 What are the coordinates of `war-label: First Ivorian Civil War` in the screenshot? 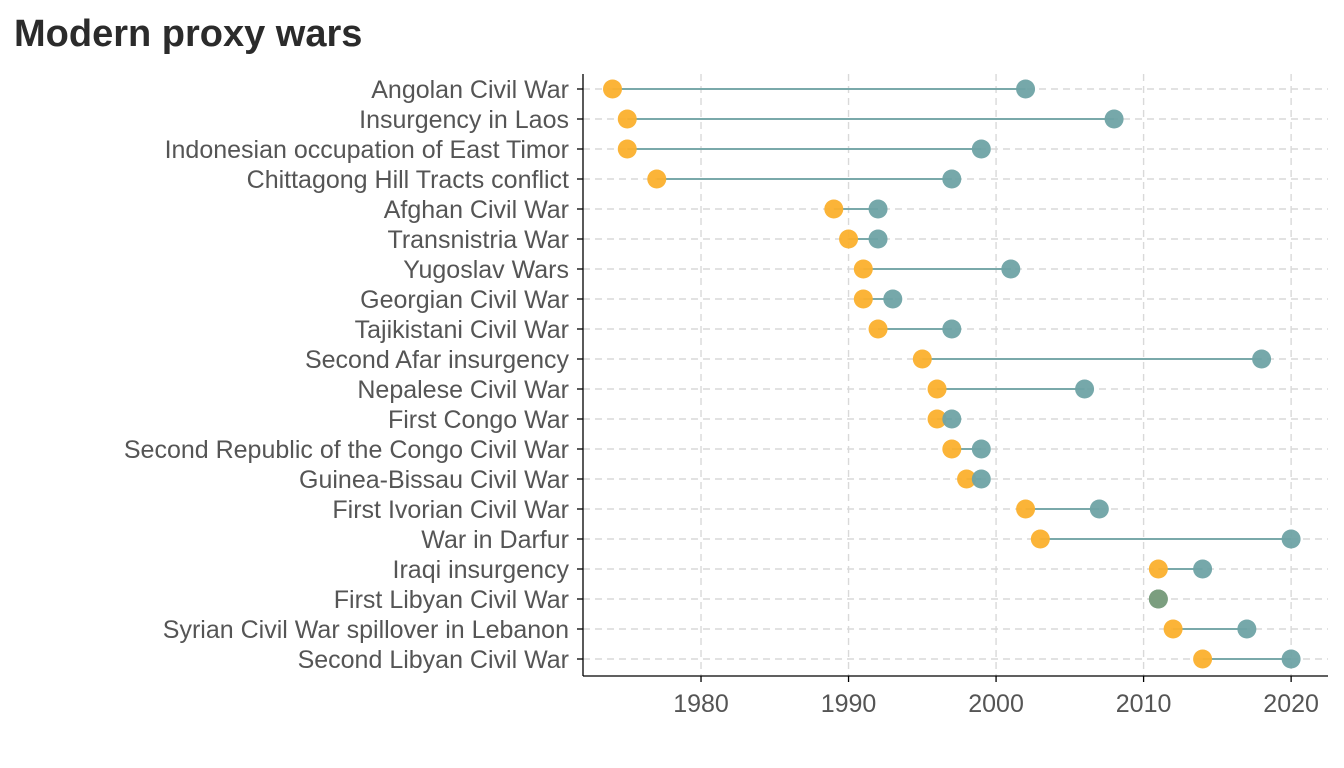 It's located at (450, 510).